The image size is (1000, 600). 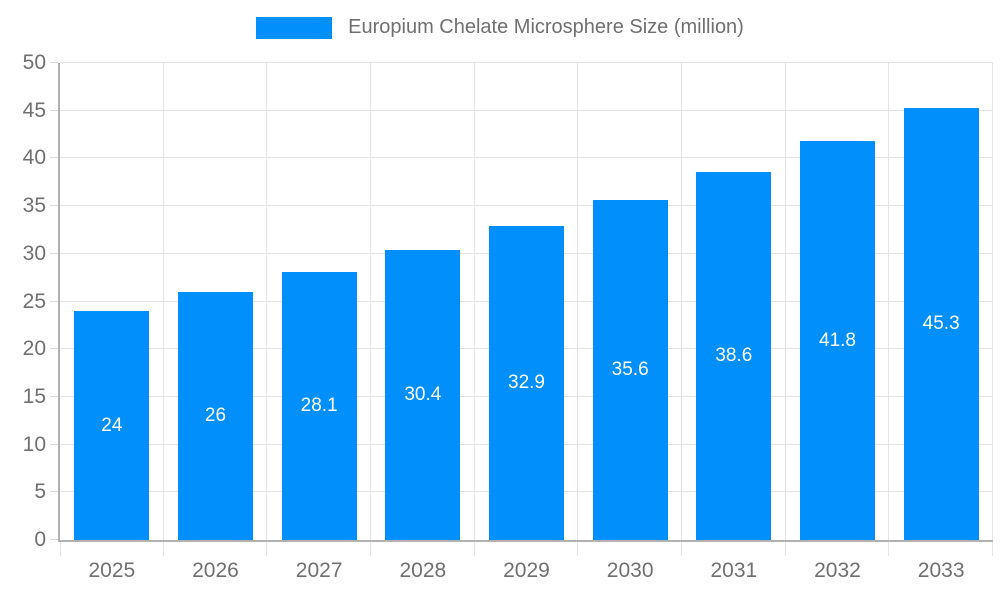 What do you see at coordinates (734, 570) in the screenshot?
I see `x-axis-tick-label: 2031` at bounding box center [734, 570].